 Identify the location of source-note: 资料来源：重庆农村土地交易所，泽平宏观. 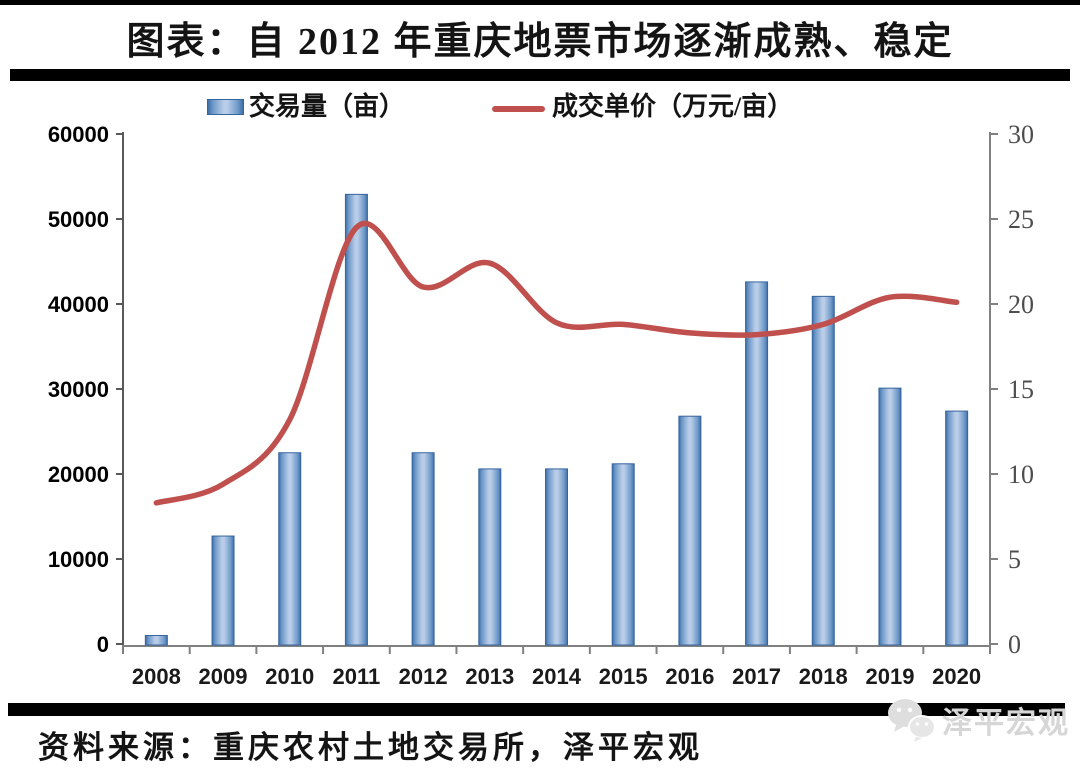
(370, 747).